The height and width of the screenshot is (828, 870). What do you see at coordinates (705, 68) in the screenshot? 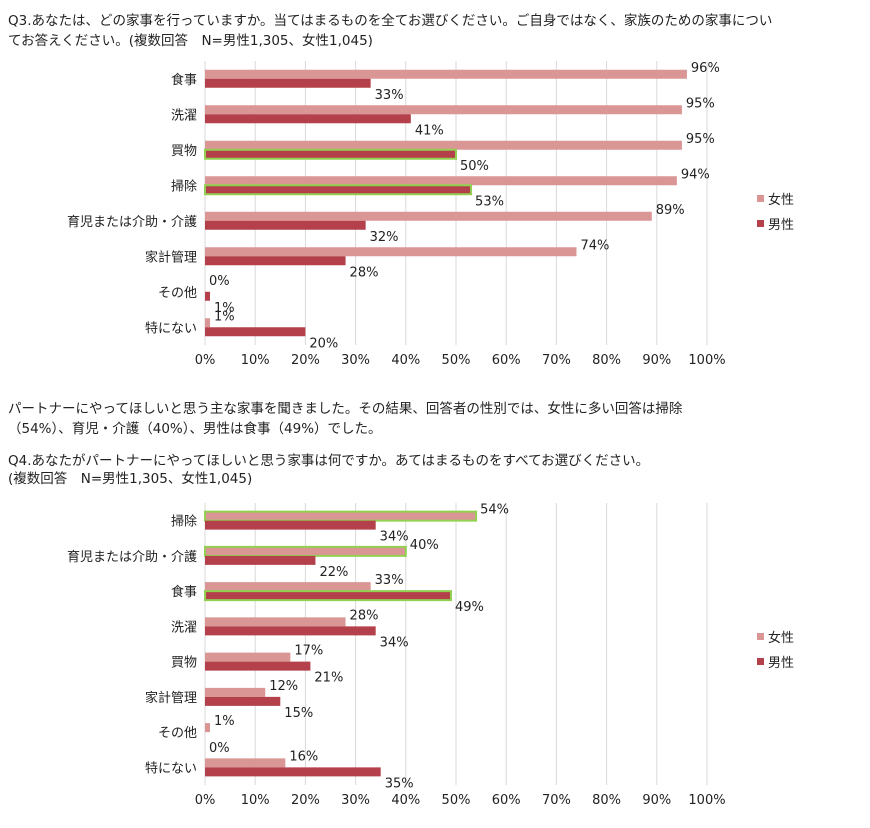
I see `data-label: 96%` at bounding box center [705, 68].